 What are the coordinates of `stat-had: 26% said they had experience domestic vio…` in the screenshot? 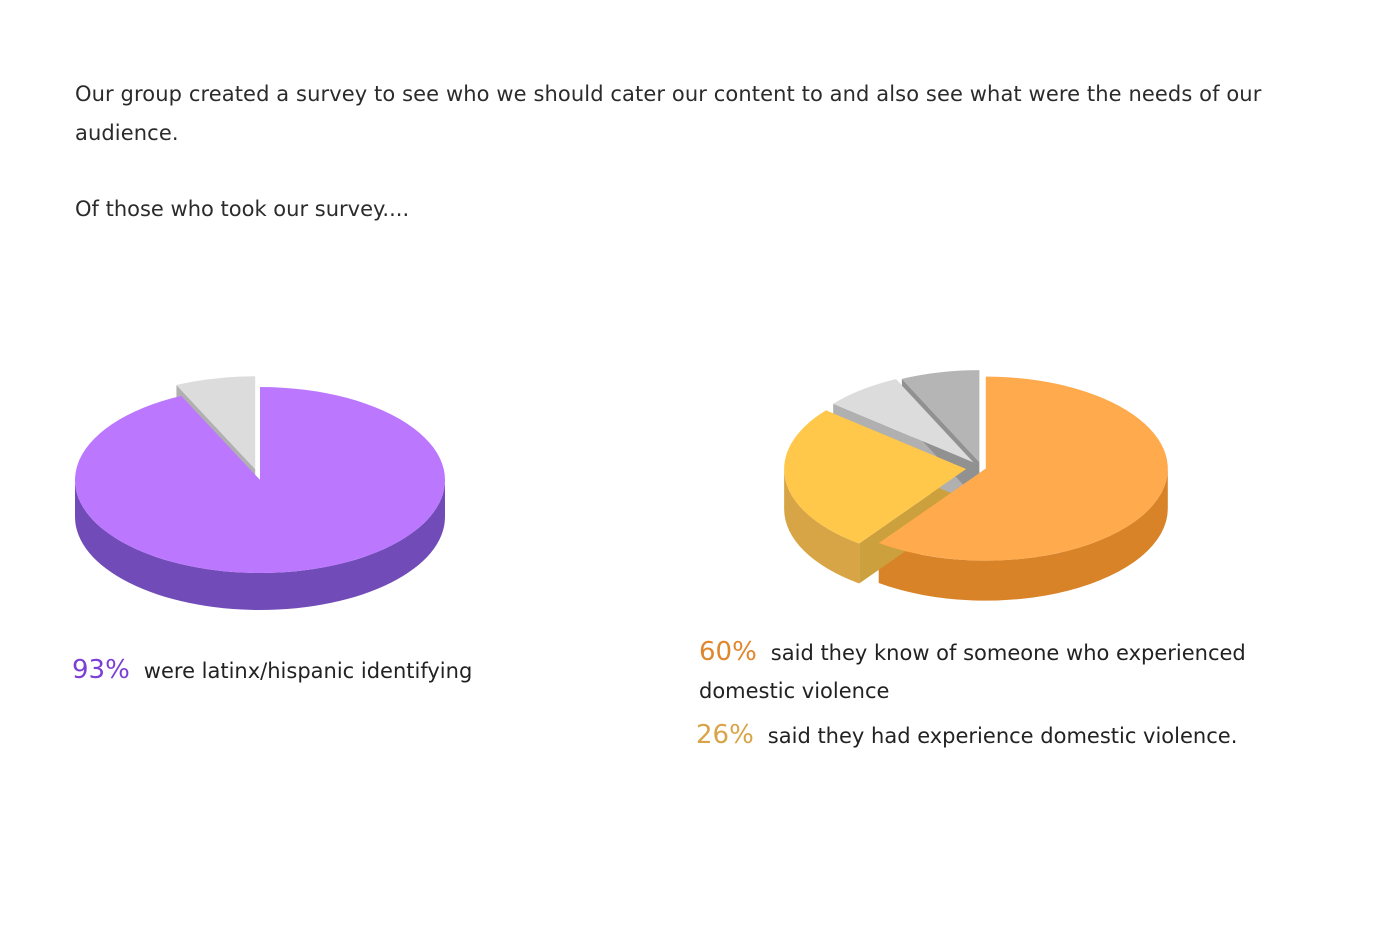 It's located at (966, 735).